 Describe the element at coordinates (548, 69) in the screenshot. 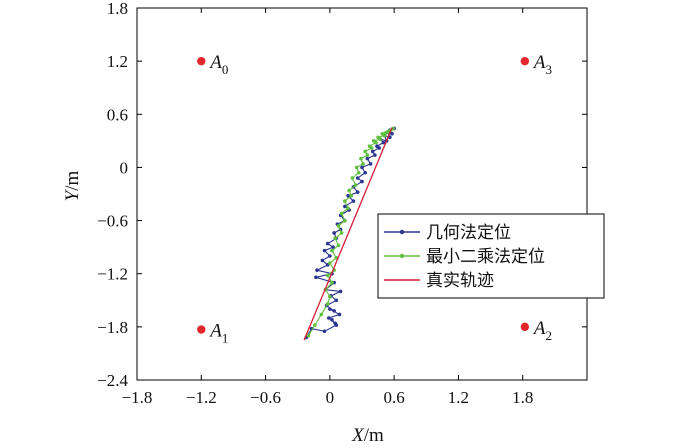

I see `anchor-subscript: 3` at that location.